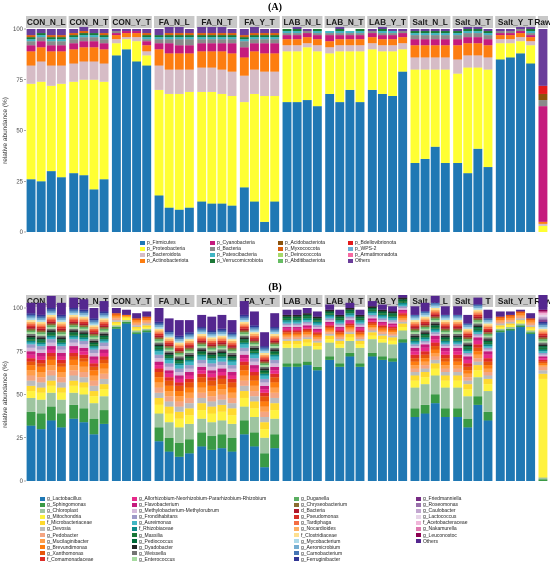 Image resolution: width=550 pixels, height=563 pixels. Describe the element at coordinates (320, 560) in the screenshot. I see `legend-entry: g_Ferruginibacter` at that location.